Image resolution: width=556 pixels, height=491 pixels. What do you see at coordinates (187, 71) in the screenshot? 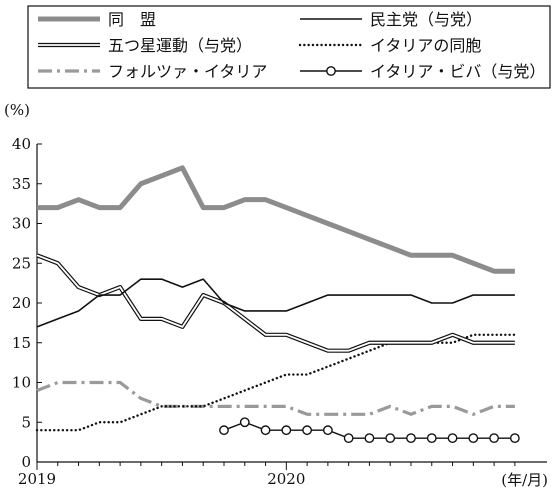
I see `legend-label: フォルツァ・イタリア` at bounding box center [187, 71].